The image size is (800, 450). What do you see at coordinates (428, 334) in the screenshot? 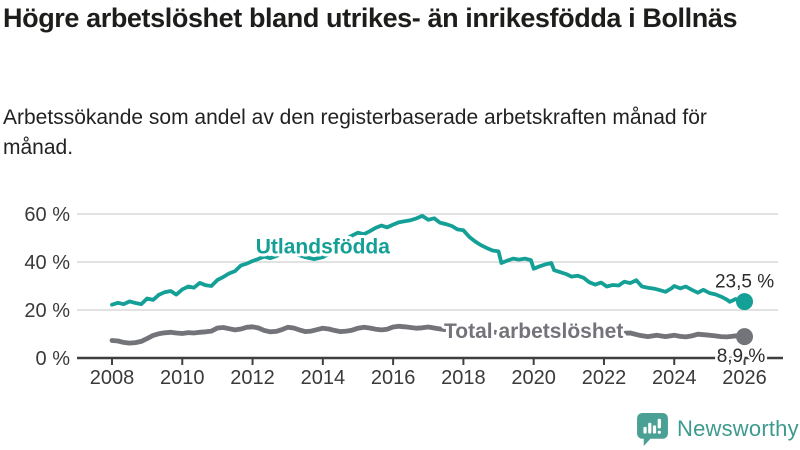
I see `series-line` at bounding box center [428, 334].